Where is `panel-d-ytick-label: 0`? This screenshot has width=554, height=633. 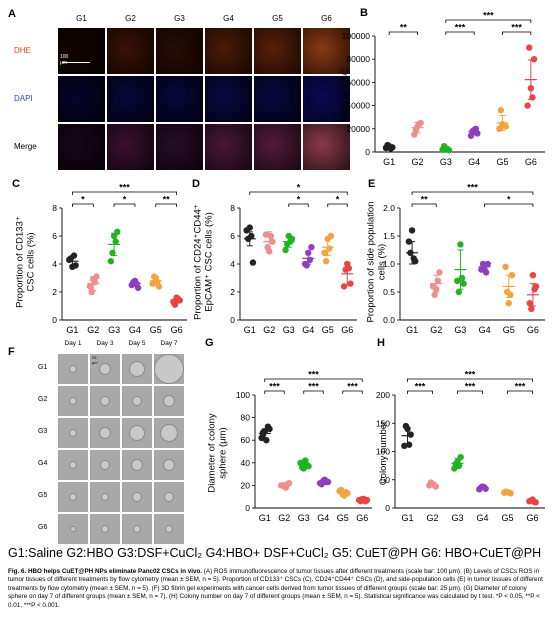 panel-d-ytick-label: 0 is located at coordinates (232, 320).